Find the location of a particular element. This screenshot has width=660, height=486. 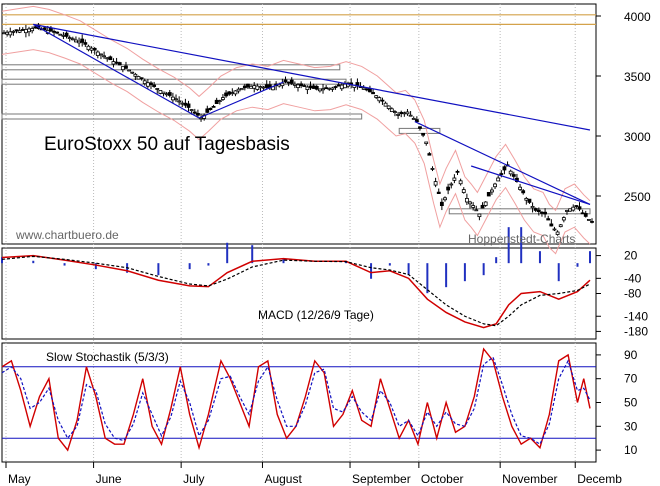

price-tick-label: 3000 is located at coordinates (637, 137).